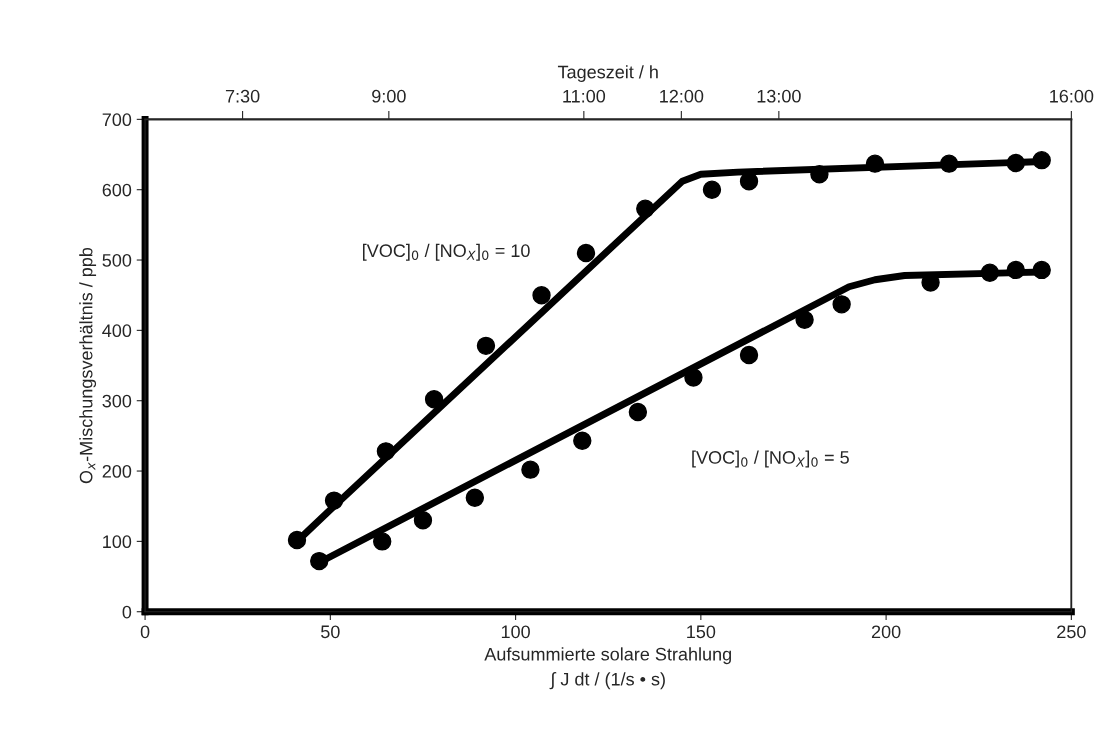 The image size is (1116, 746). I want to click on x2-tick-label: 16:00, so click(1072, 96).